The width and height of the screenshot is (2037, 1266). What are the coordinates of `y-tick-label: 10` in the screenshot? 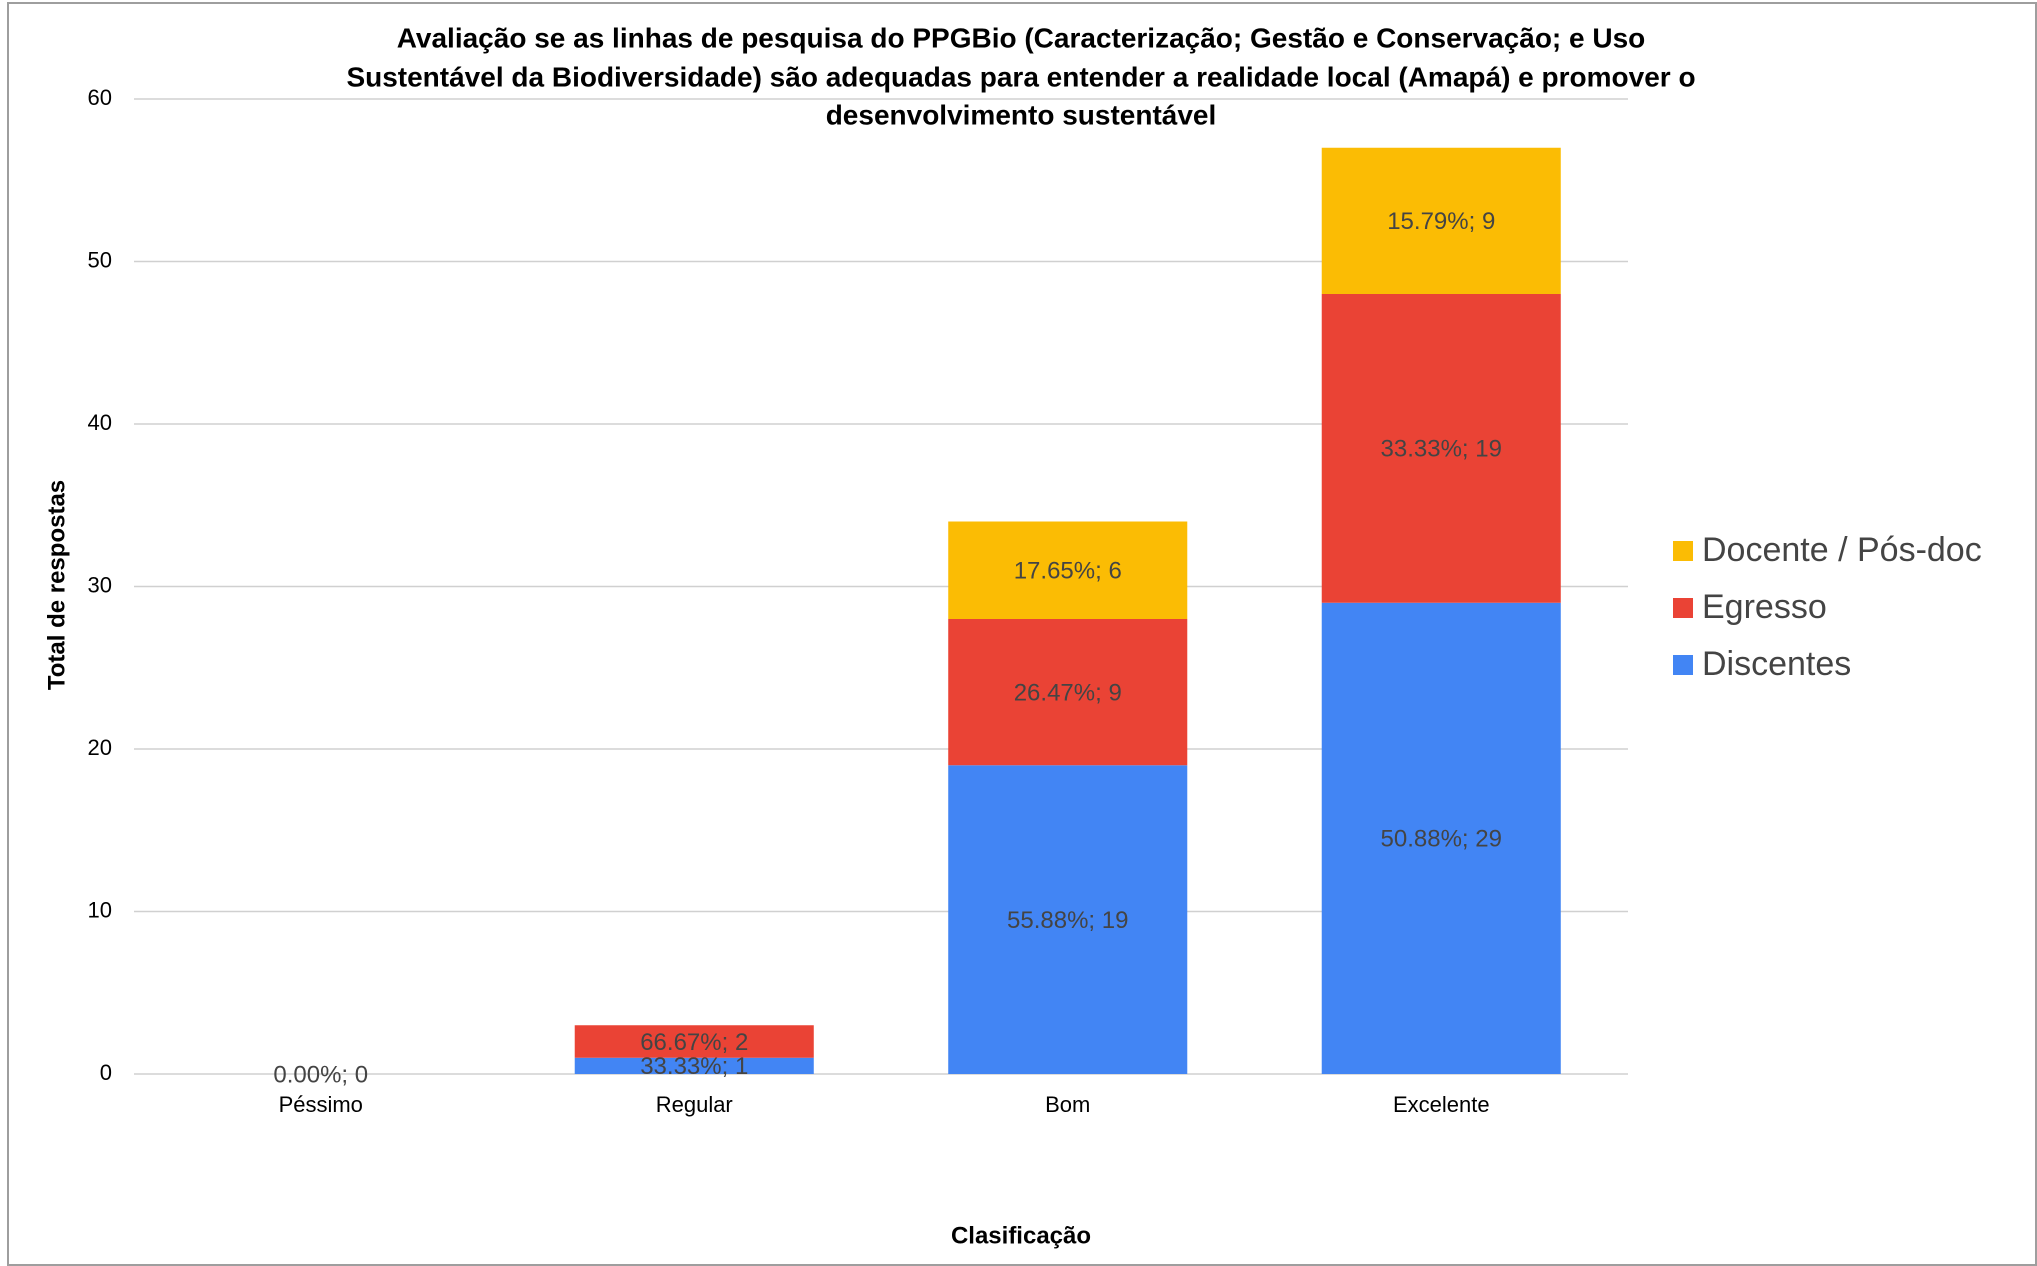 It's located at (100, 909).